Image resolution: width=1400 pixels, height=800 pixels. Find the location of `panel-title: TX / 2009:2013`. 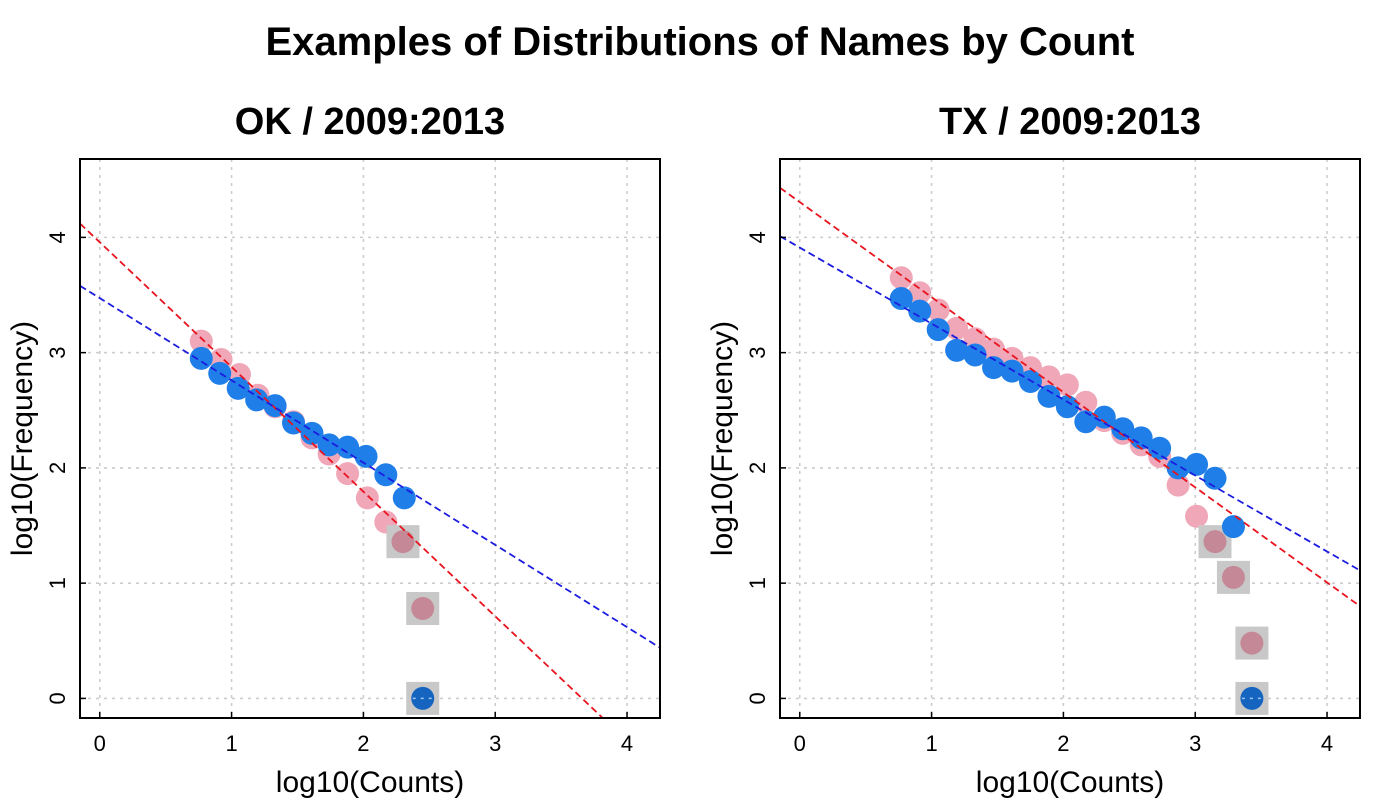

panel-title: TX / 2009:2013 is located at coordinates (1070, 122).